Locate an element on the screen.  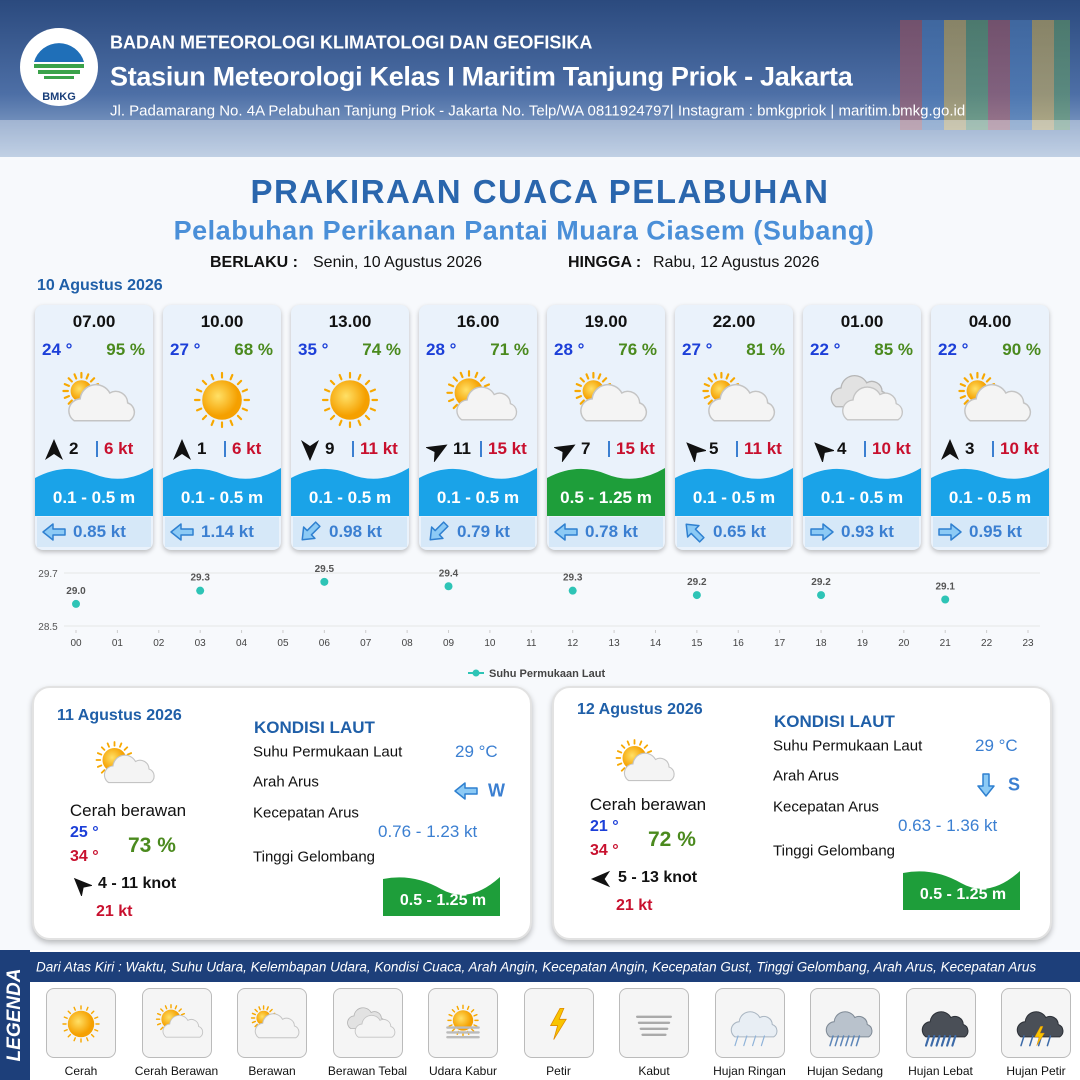
page-title: PRAKIRAAN CUACA PELABUHAN is located at coordinates (540, 191).